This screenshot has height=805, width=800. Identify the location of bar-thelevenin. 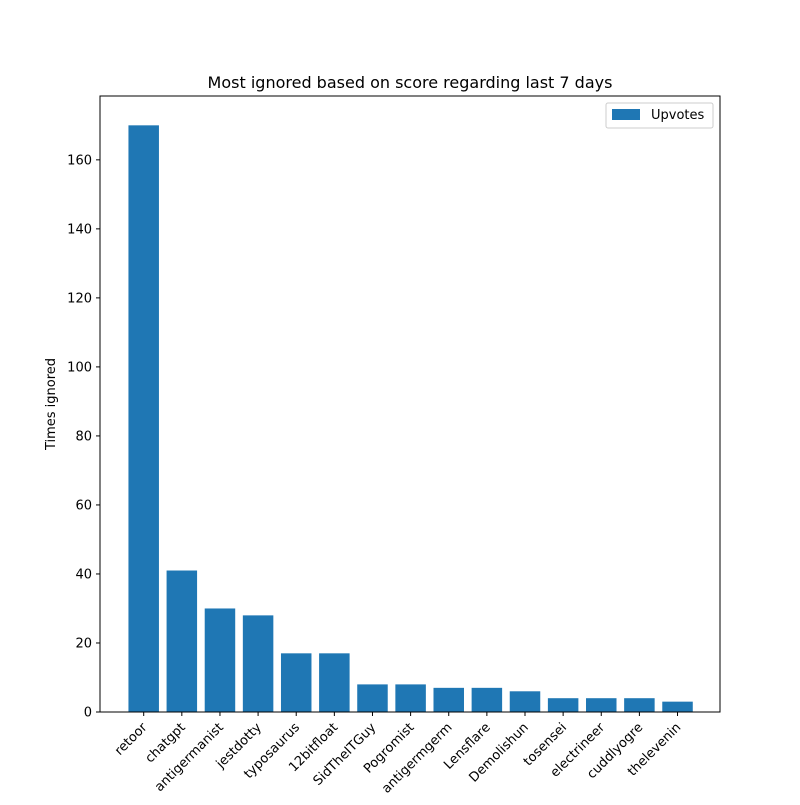
(677, 706).